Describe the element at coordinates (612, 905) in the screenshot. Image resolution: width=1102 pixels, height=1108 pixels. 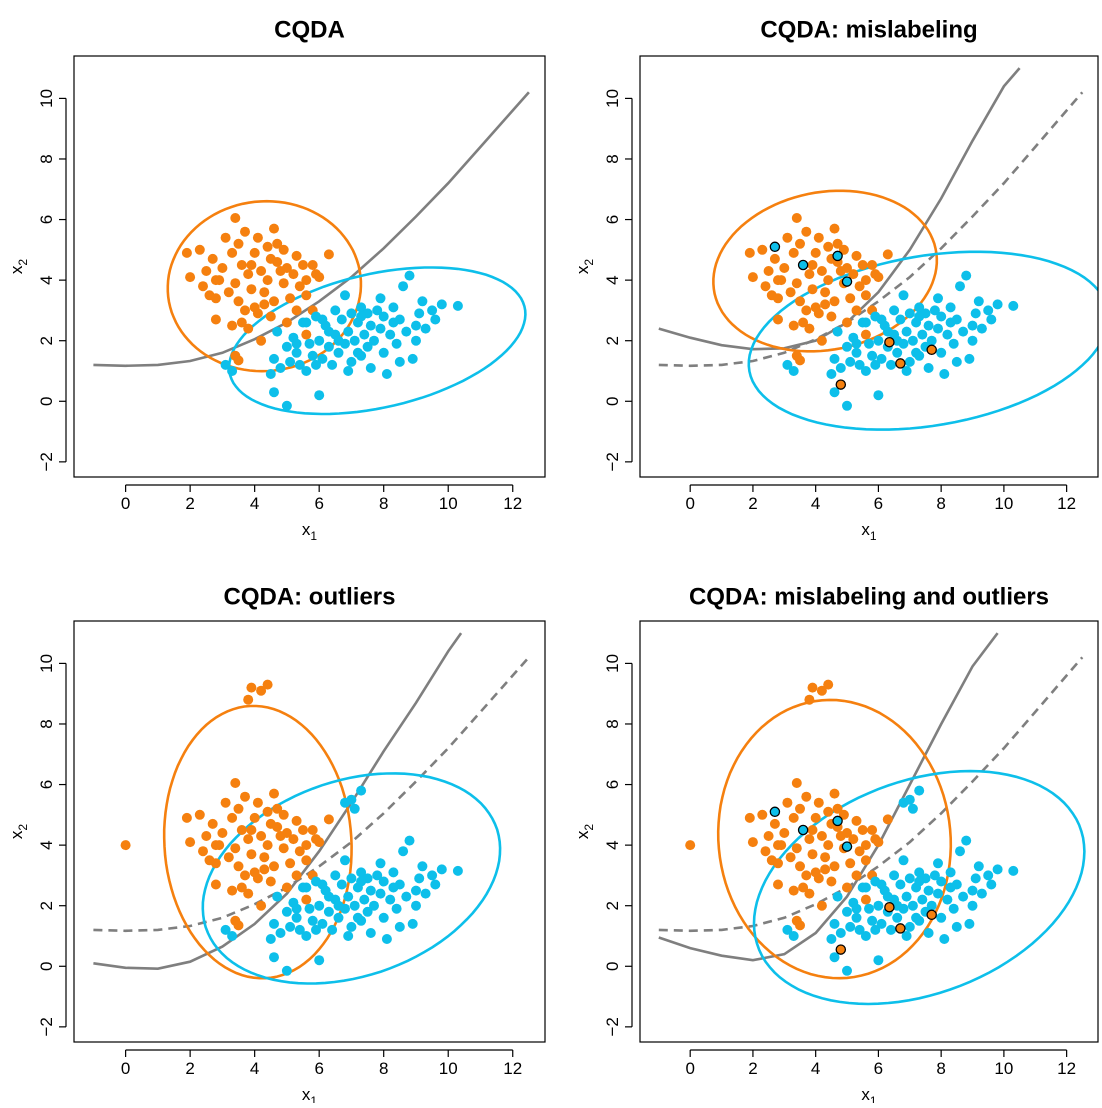
I see `y-tick-label: 2` at that location.